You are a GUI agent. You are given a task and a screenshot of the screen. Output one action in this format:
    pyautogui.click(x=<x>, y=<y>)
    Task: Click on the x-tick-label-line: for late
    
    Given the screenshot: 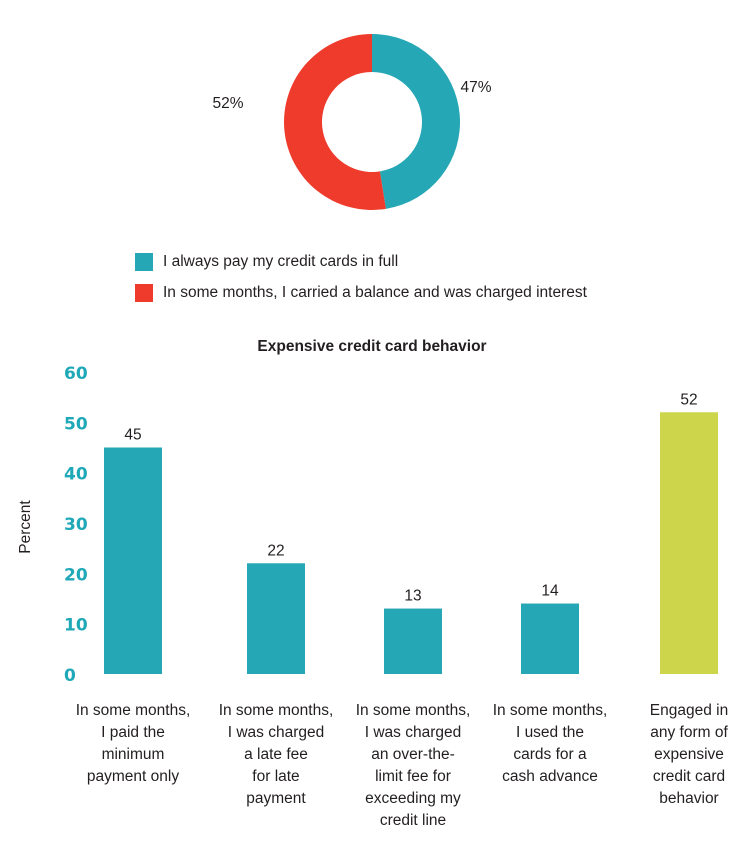 What is the action you would take?
    pyautogui.click(x=276, y=776)
    